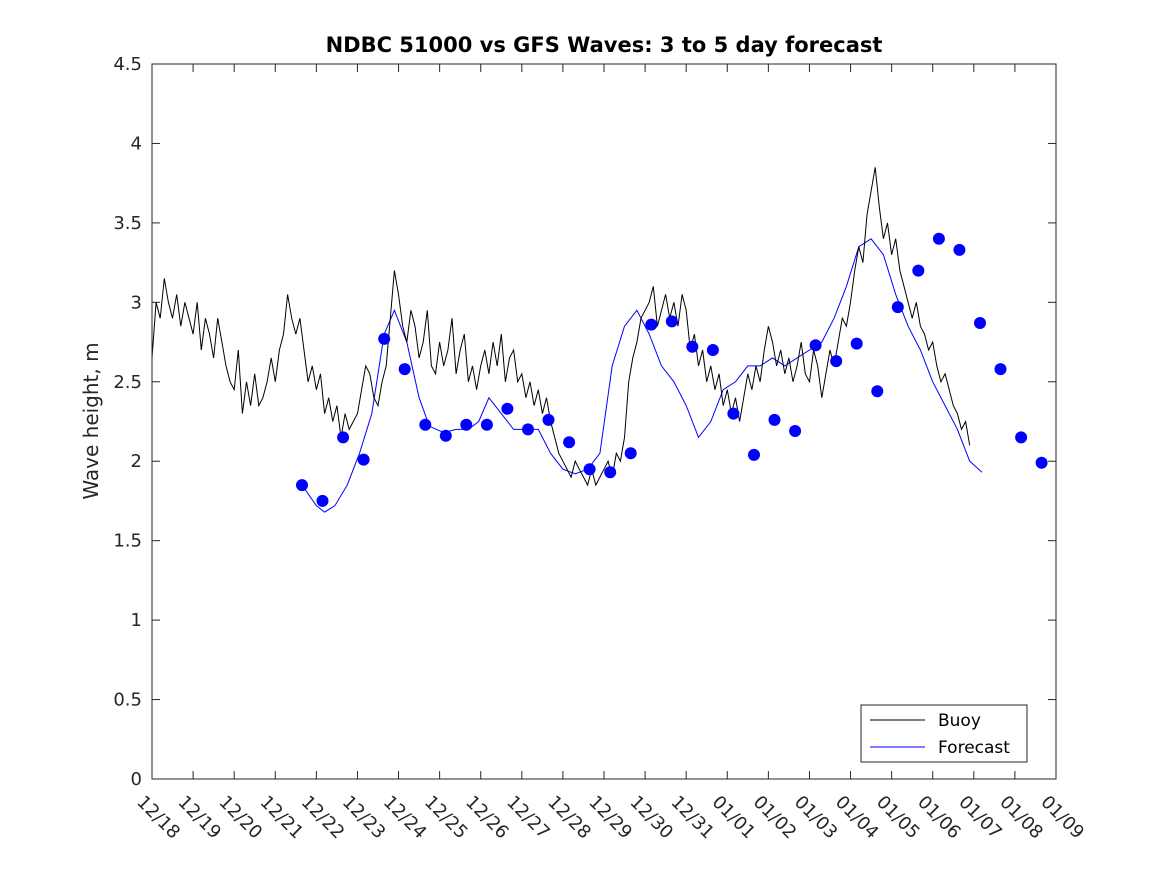 The image size is (1167, 875). I want to click on x-tick-label: 12/28, so click(569, 818).